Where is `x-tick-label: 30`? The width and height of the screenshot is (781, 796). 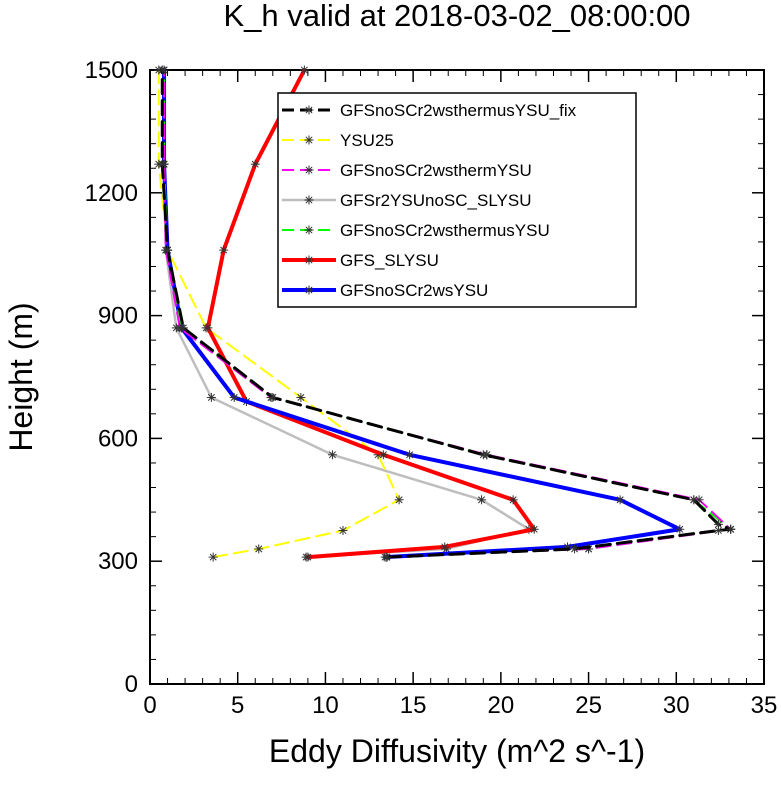 x-tick-label: 30 is located at coordinates (676, 705).